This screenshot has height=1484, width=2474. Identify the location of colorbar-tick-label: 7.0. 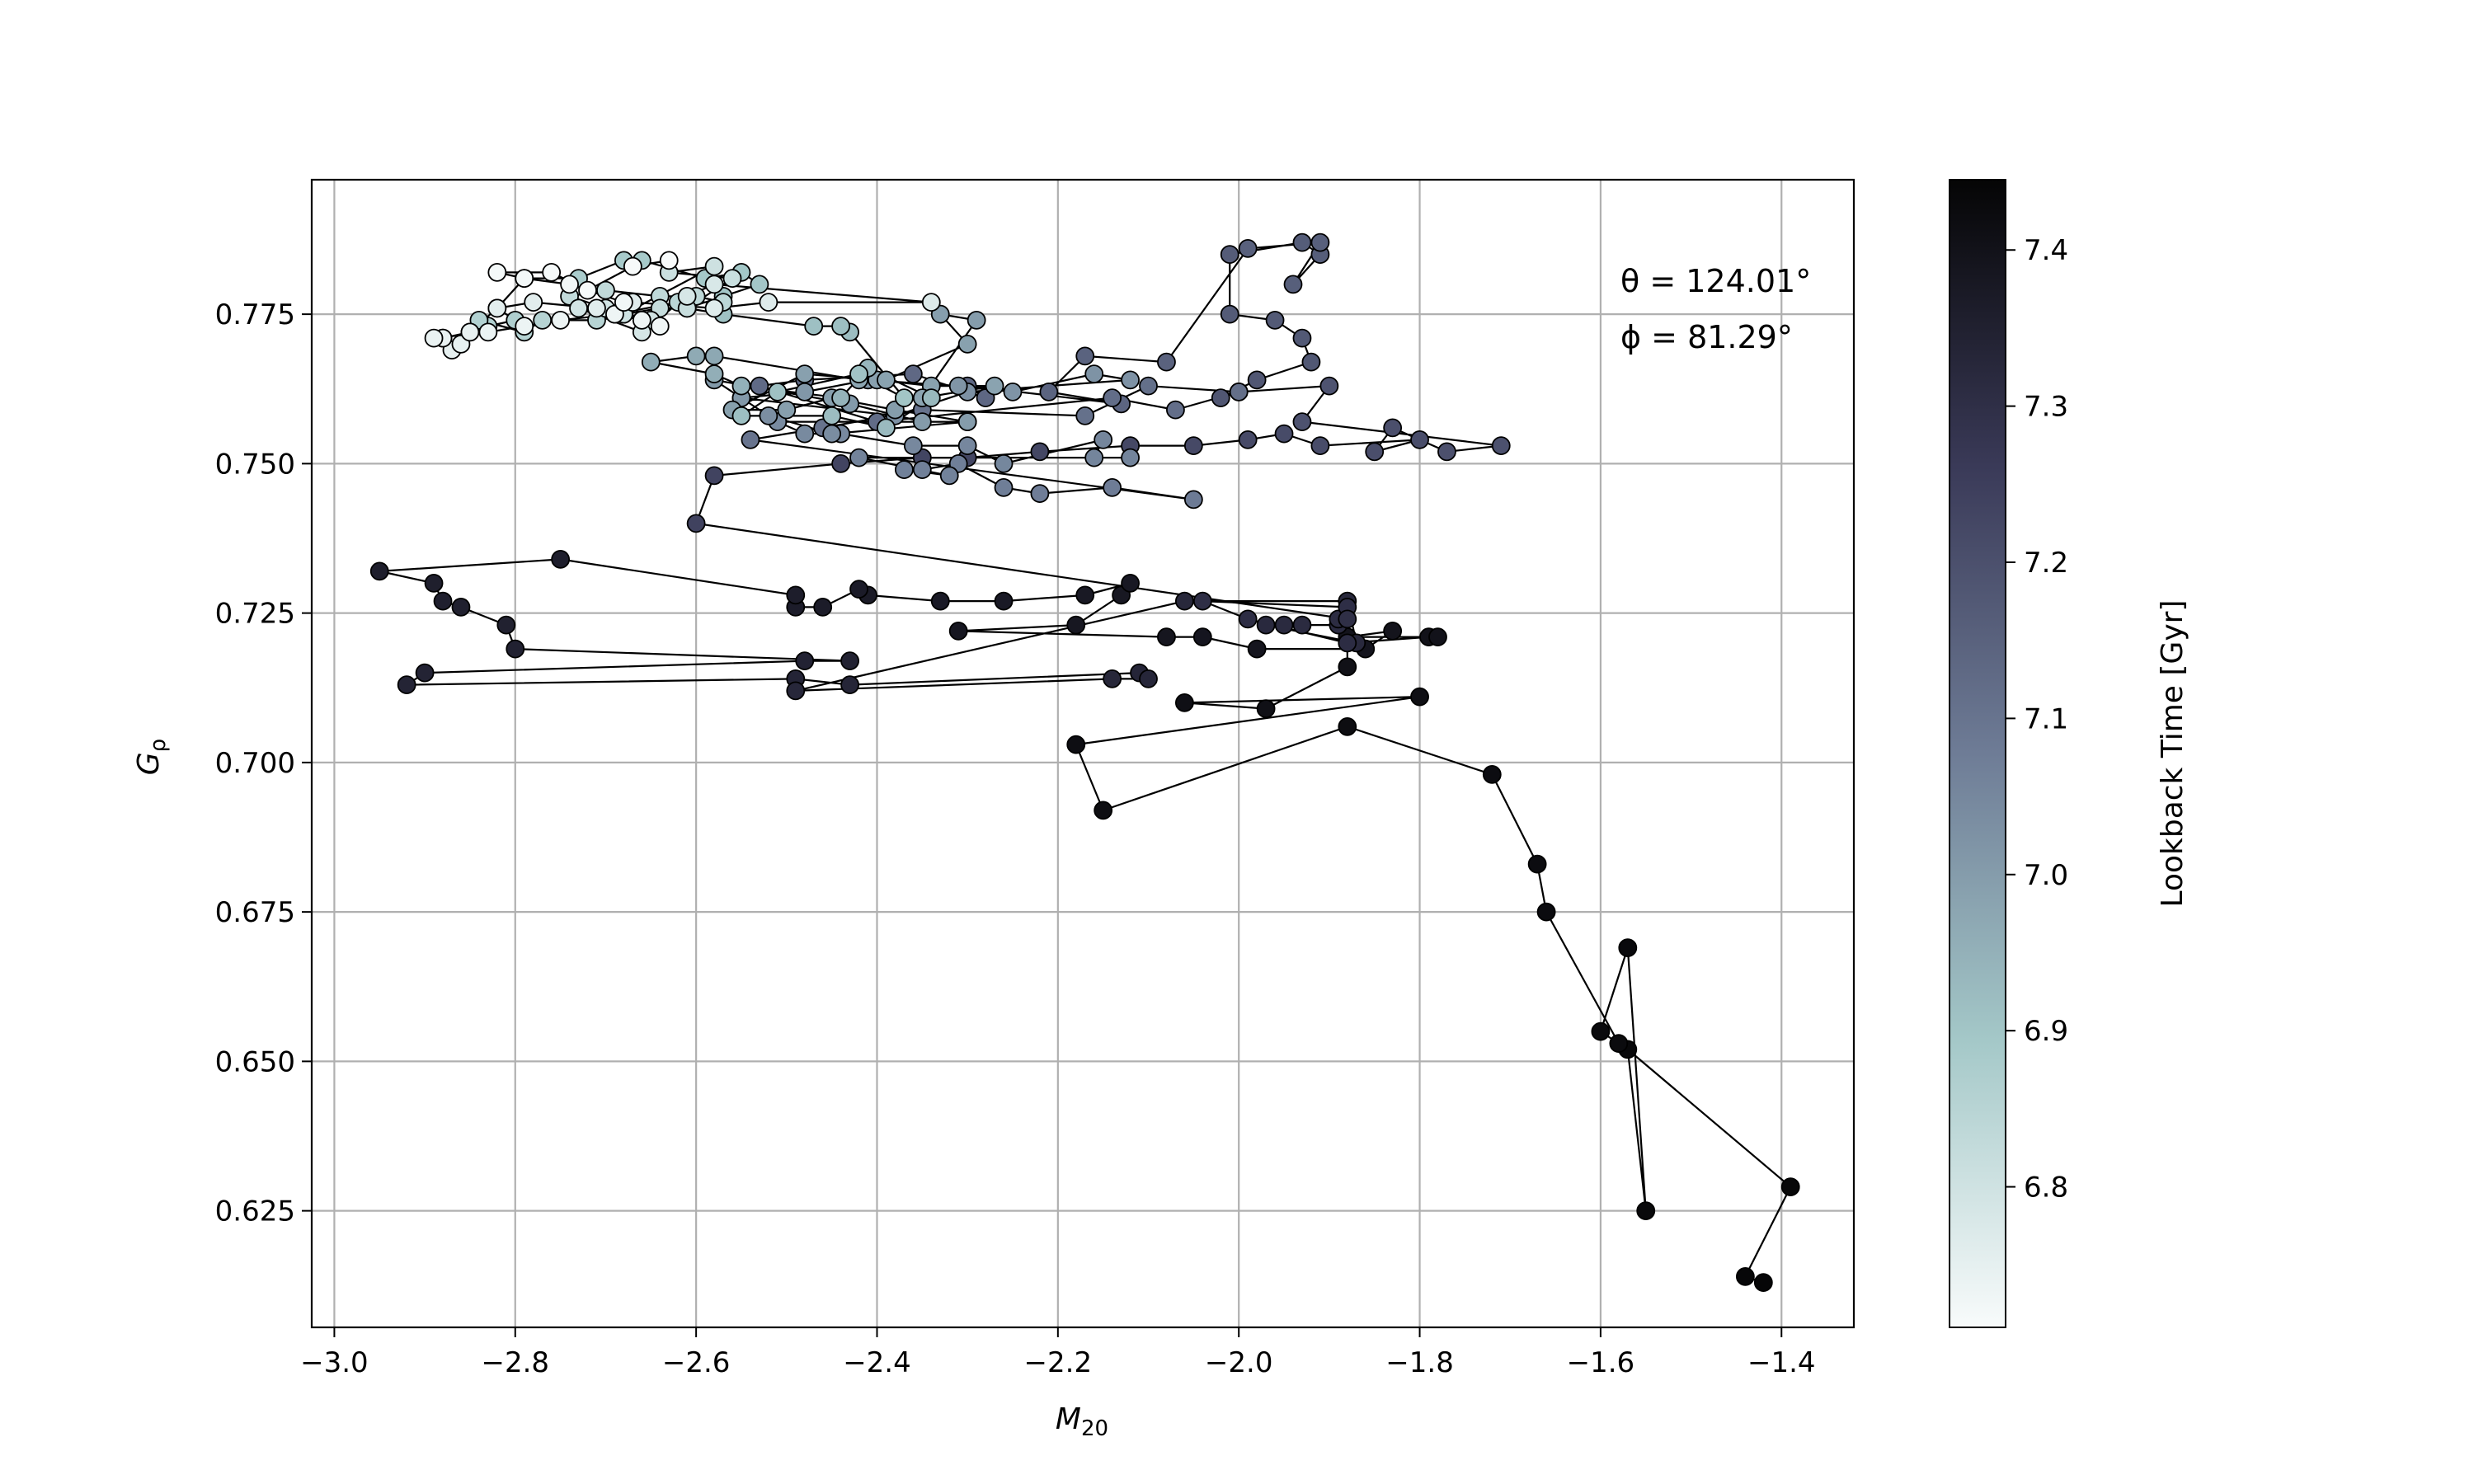
(2046, 876).